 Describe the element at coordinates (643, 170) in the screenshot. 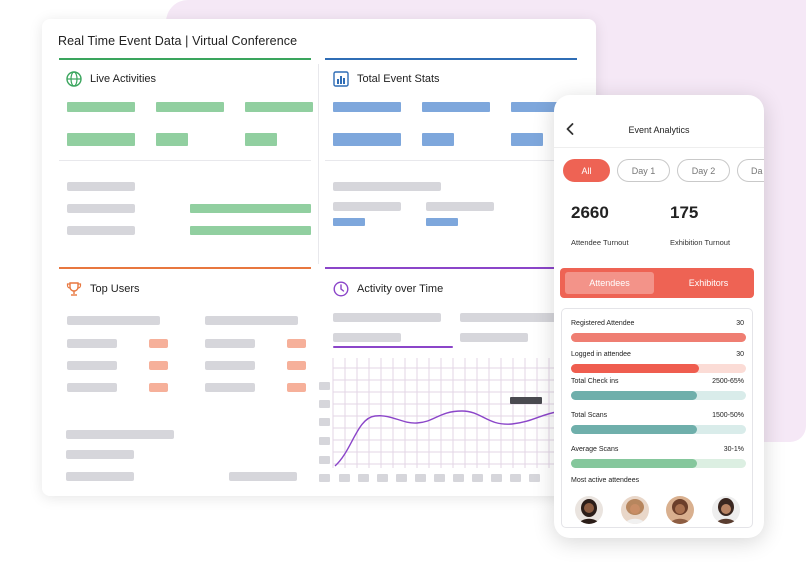

I see `filter-day-1: Day 1` at that location.